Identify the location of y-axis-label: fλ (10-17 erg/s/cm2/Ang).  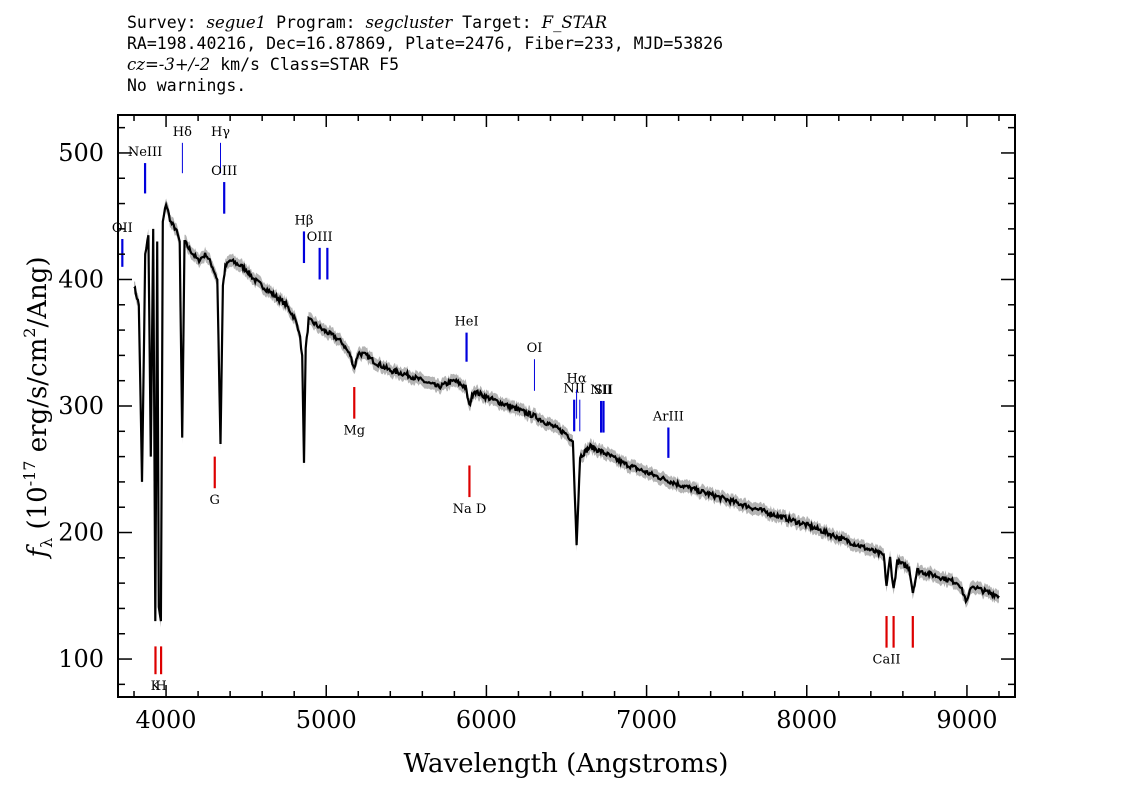
(38, 407).